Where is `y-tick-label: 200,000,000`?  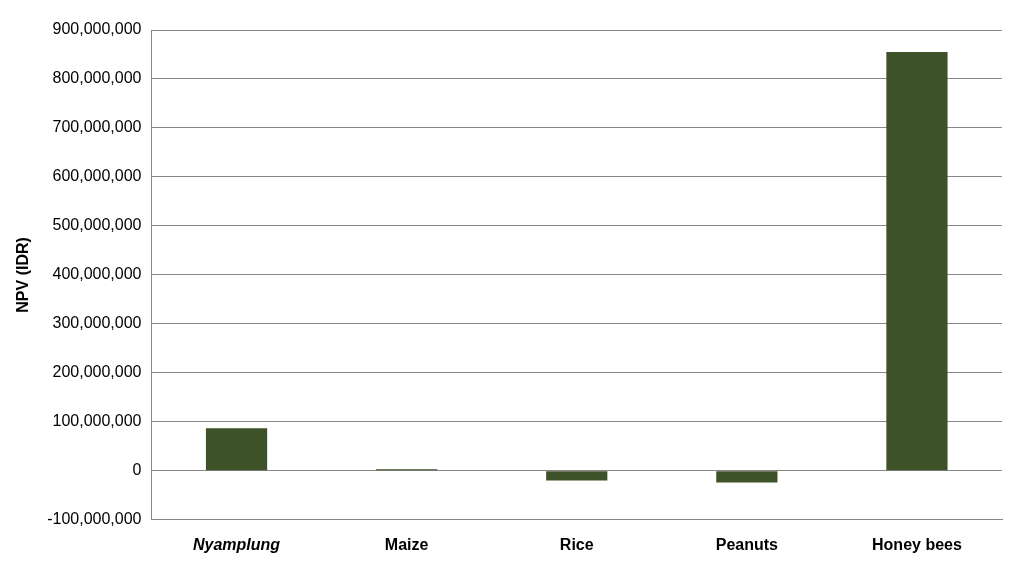 y-tick-label: 200,000,000 is located at coordinates (97, 372).